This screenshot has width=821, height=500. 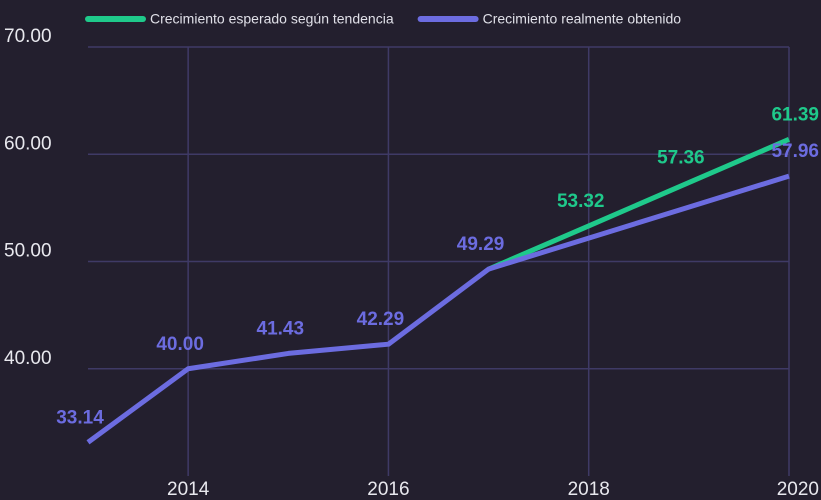 What do you see at coordinates (272, 19) in the screenshot?
I see `legend-label: Crecimiento esperado según tendencia` at bounding box center [272, 19].